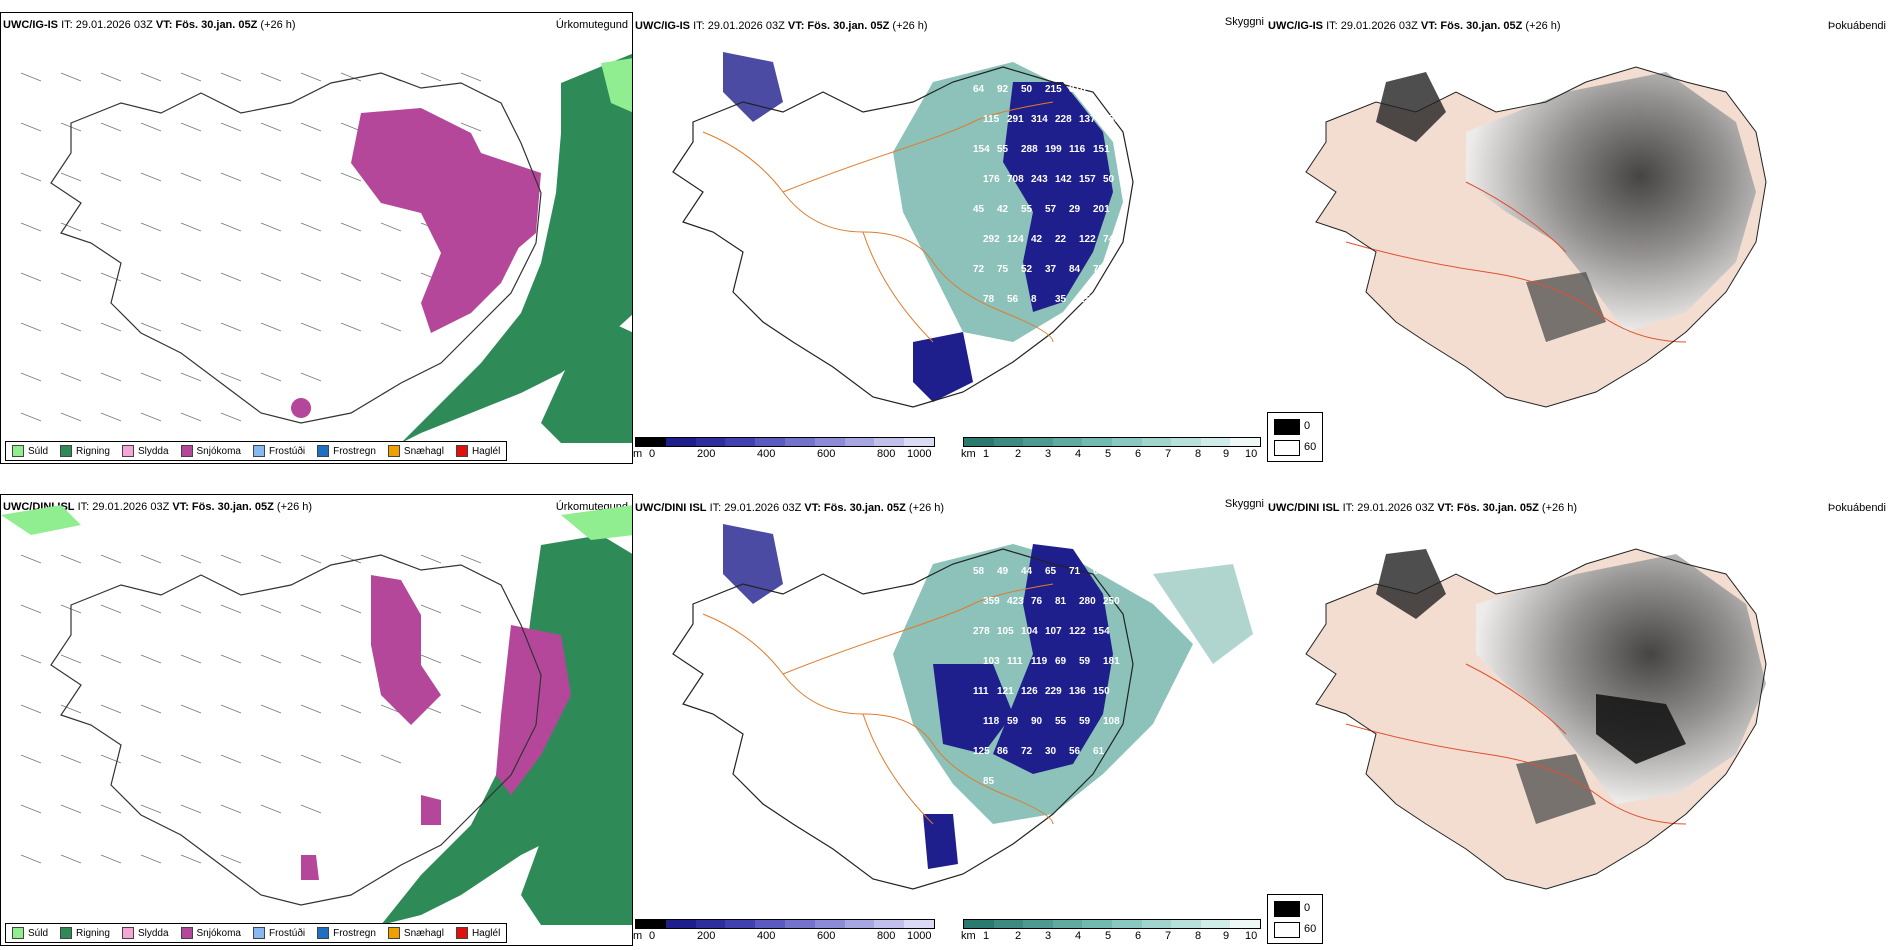  What do you see at coordinates (1111, 661) in the screenshot?
I see `cloud-base-label: 181` at bounding box center [1111, 661].